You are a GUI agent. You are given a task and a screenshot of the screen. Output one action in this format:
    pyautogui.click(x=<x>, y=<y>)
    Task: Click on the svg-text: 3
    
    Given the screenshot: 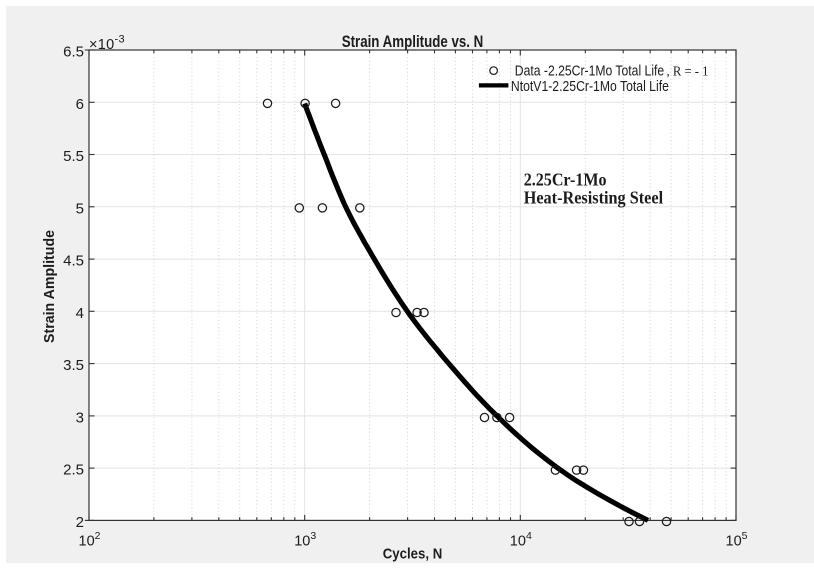 What is the action you would take?
    pyautogui.click(x=80, y=418)
    